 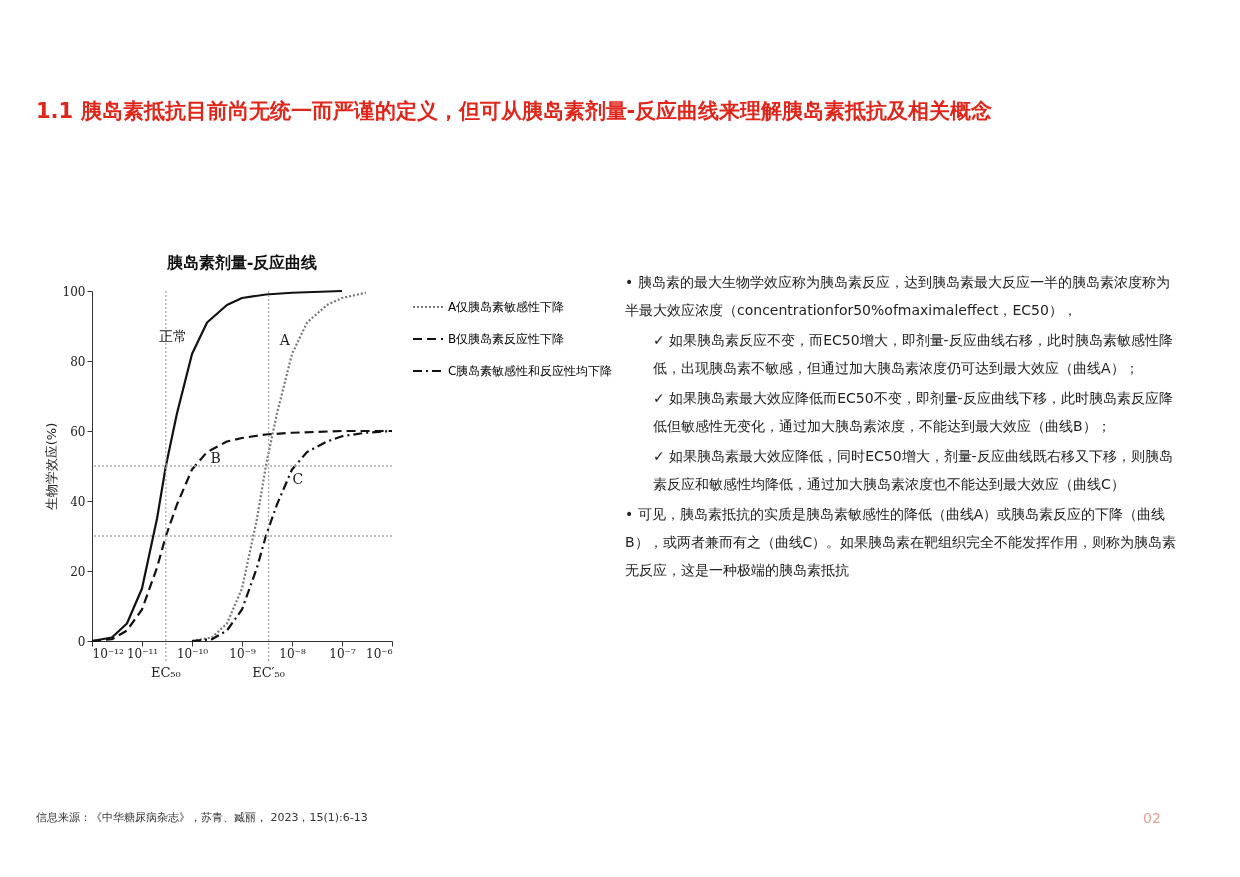 What do you see at coordinates (78, 431) in the screenshot?
I see `y-tick-label: 60` at bounding box center [78, 431].